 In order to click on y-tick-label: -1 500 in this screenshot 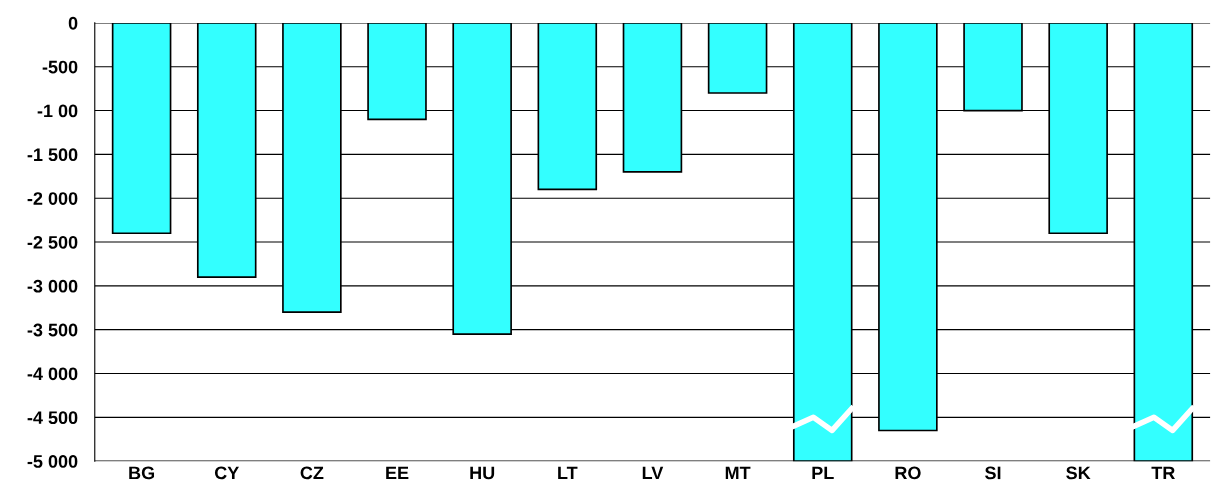, I will do `click(52, 155)`.